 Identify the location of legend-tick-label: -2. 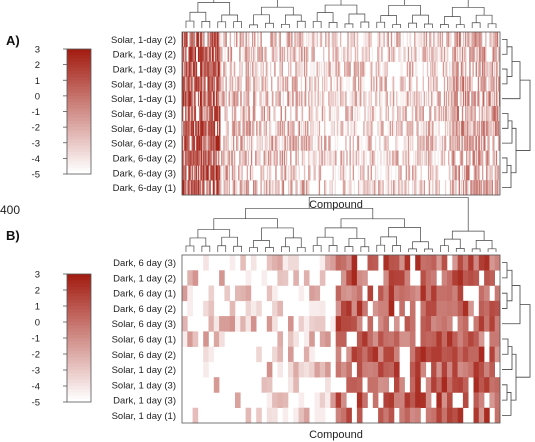
(36, 355).